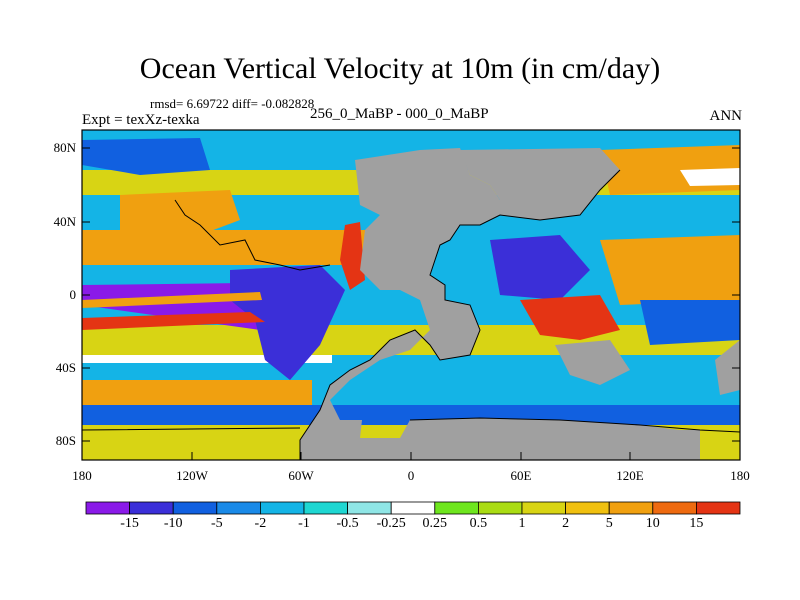  What do you see at coordinates (652, 523) in the screenshot?
I see `colorbar-label: 10` at bounding box center [652, 523].